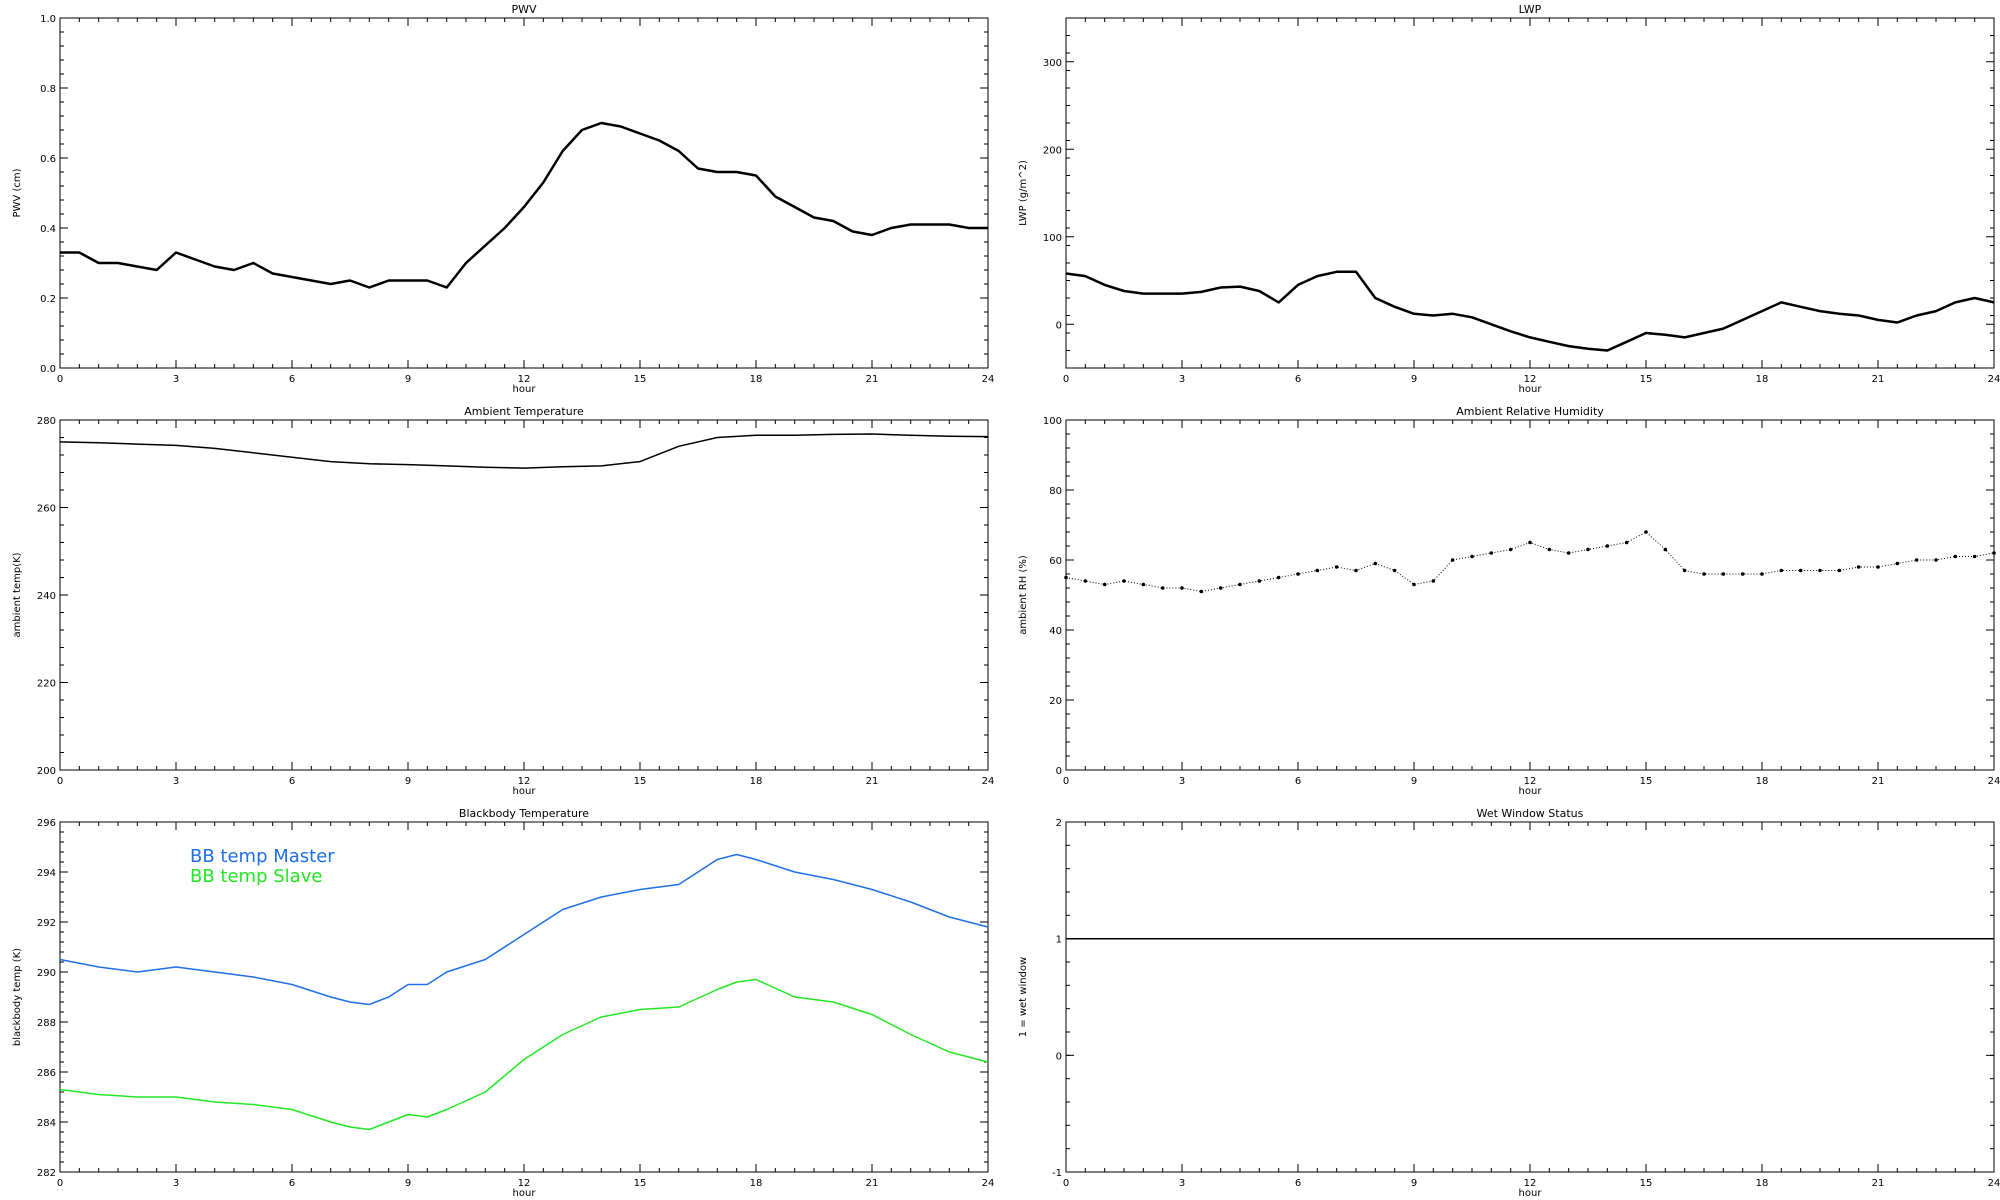 The image size is (2000, 1200). What do you see at coordinates (1530, 562) in the screenshot?
I see `series-trace` at bounding box center [1530, 562].